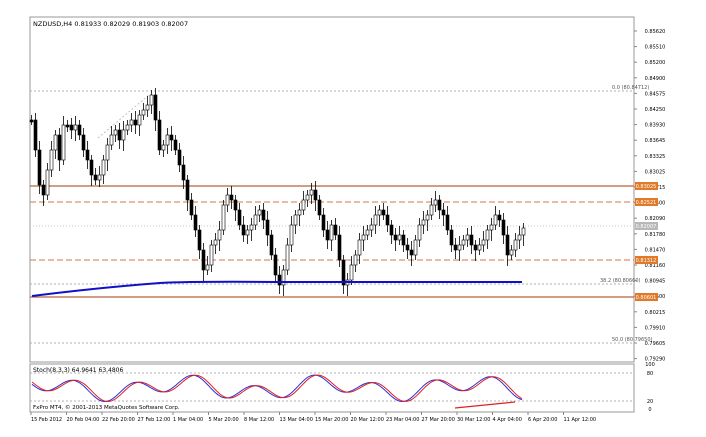 The image size is (706, 437). I want to click on price-badge-label: 0.81312, so click(646, 261).